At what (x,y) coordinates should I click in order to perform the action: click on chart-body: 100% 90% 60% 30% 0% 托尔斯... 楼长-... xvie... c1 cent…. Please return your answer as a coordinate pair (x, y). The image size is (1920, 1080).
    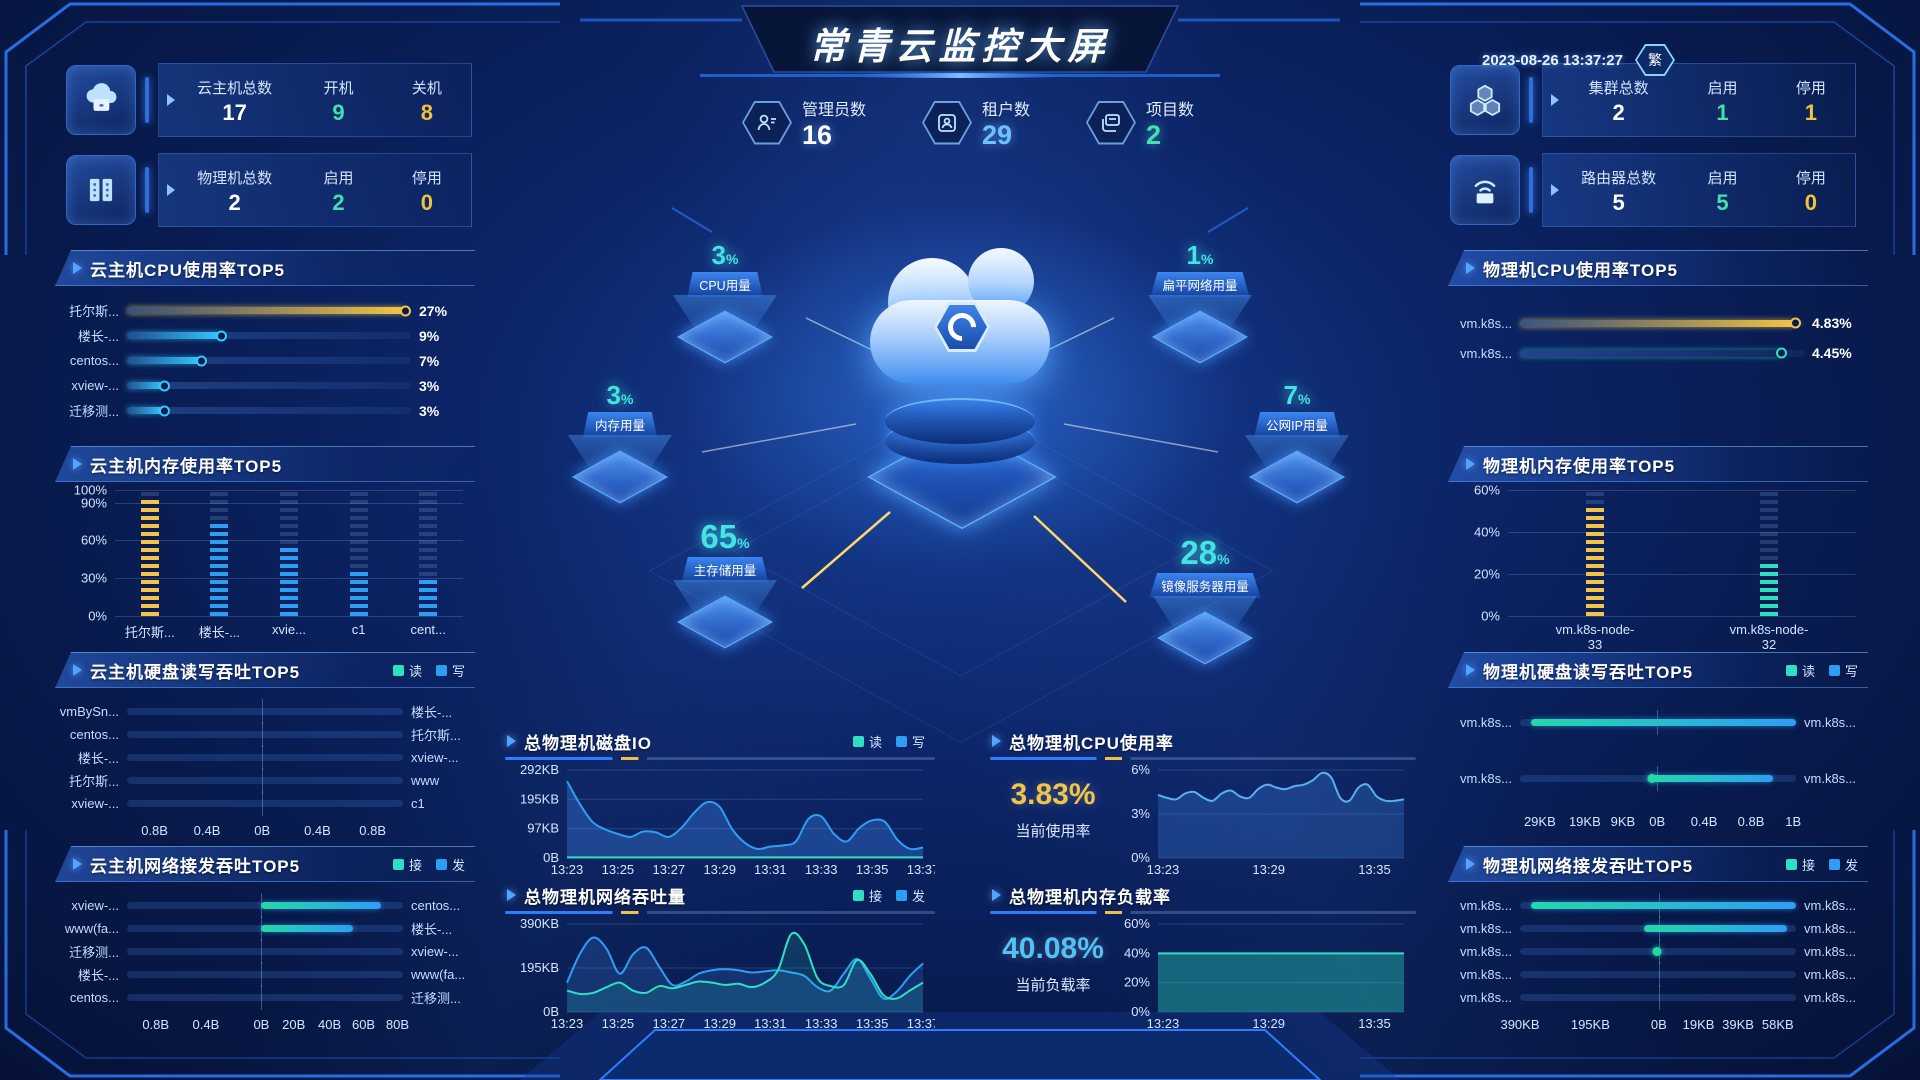
    Looking at the image, I should click on (265, 562).